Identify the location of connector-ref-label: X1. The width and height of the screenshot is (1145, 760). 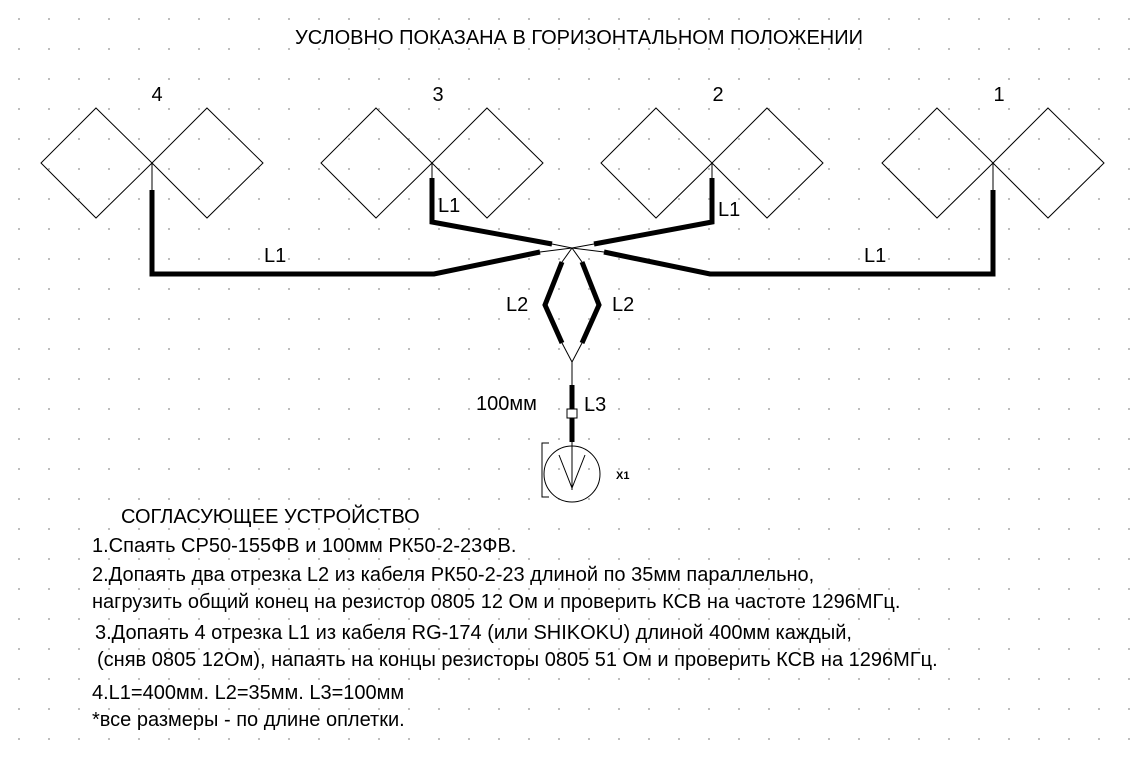
(622, 476).